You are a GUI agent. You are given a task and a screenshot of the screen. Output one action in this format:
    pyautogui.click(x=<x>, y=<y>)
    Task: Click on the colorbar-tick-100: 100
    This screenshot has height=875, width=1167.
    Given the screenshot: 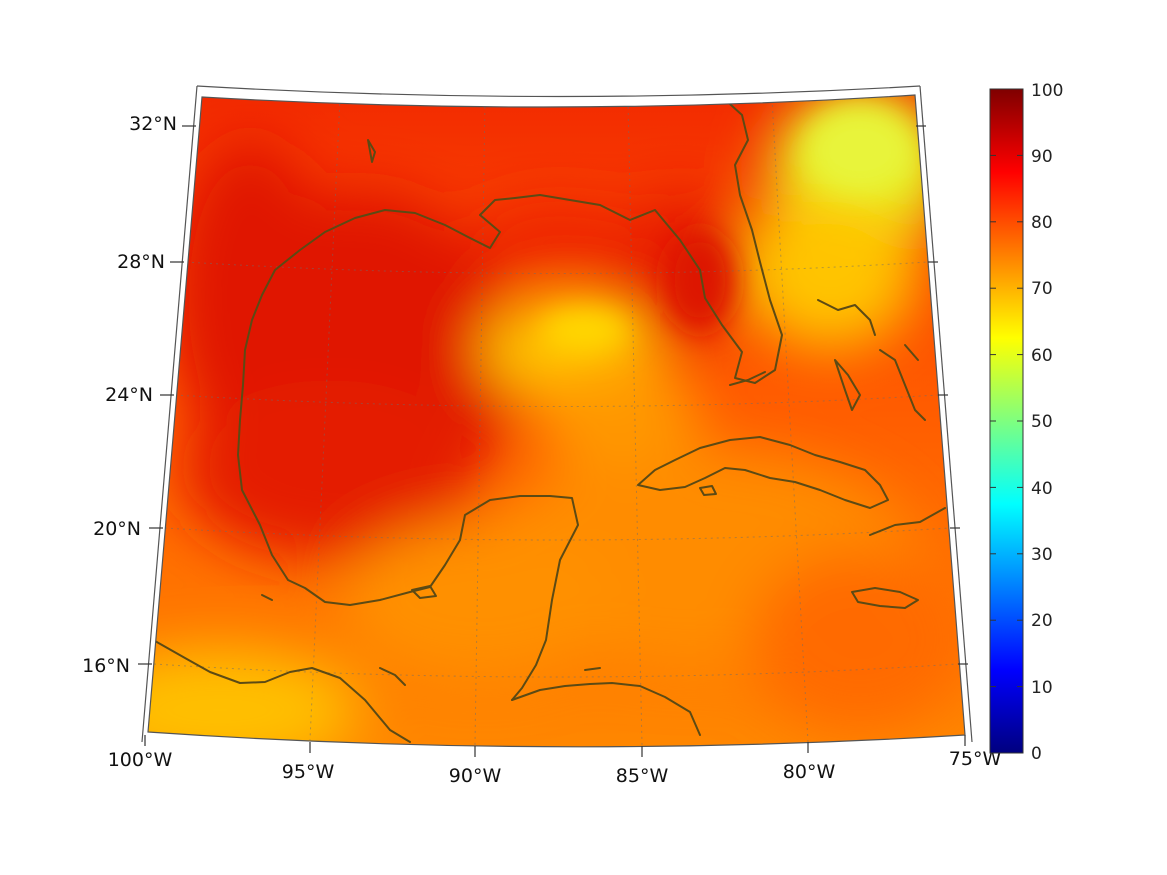 What is the action you would take?
    pyautogui.click(x=1047, y=91)
    